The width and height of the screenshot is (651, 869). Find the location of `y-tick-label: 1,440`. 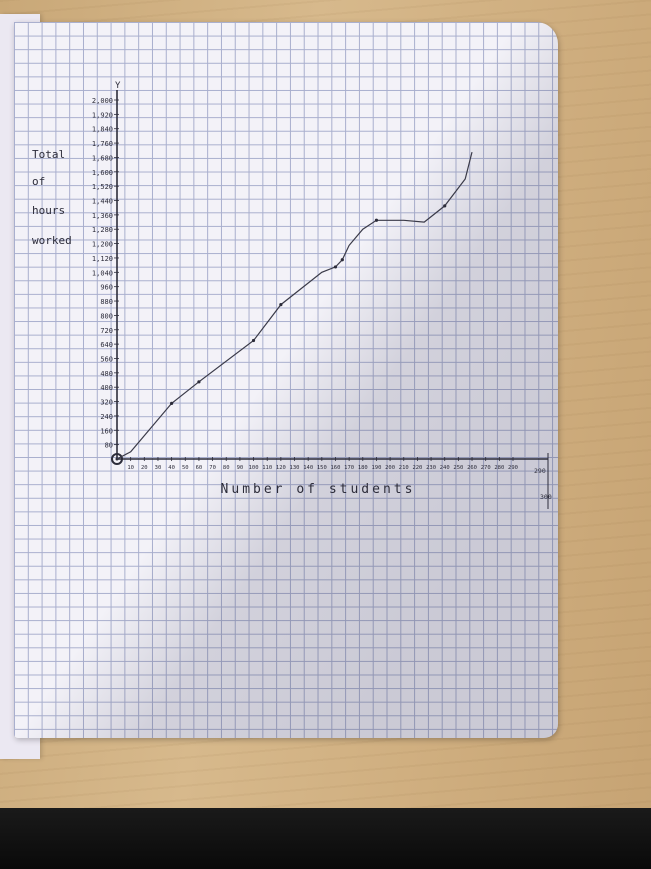

y-tick-label: 1,440 is located at coordinates (102, 202).